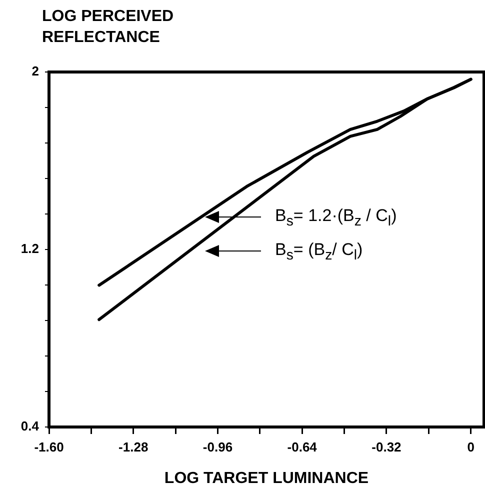 The image size is (485, 495). Describe the element at coordinates (319, 253) in the screenshot. I see `annotation: B$_{s}$= (B$_{z}$/ C$_{l}$)` at that location.